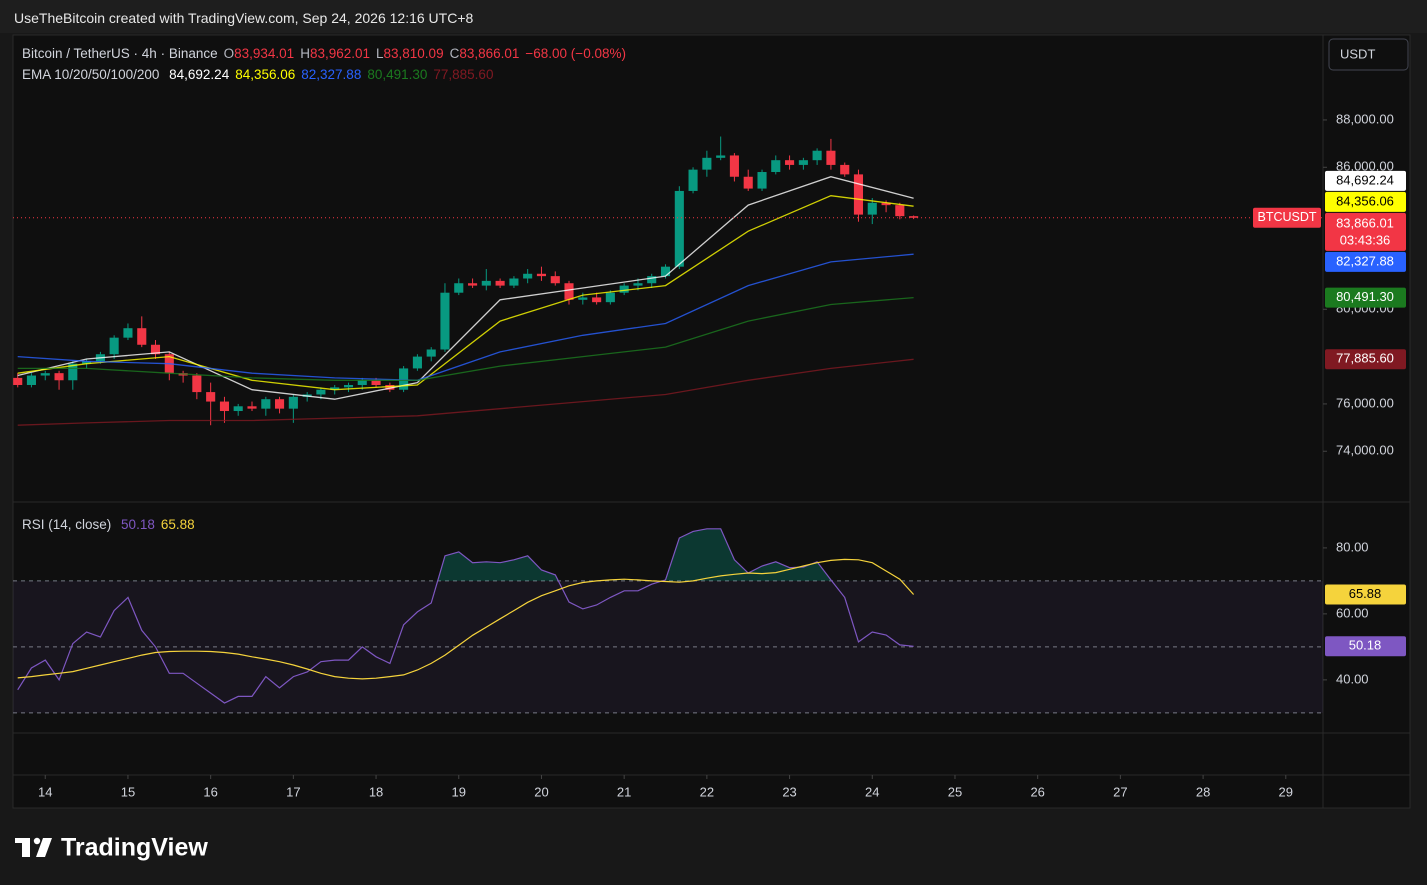 This screenshot has width=1427, height=885. What do you see at coordinates (1365, 200) in the screenshot?
I see `price-tag-label: 84,356.06` at bounding box center [1365, 200].